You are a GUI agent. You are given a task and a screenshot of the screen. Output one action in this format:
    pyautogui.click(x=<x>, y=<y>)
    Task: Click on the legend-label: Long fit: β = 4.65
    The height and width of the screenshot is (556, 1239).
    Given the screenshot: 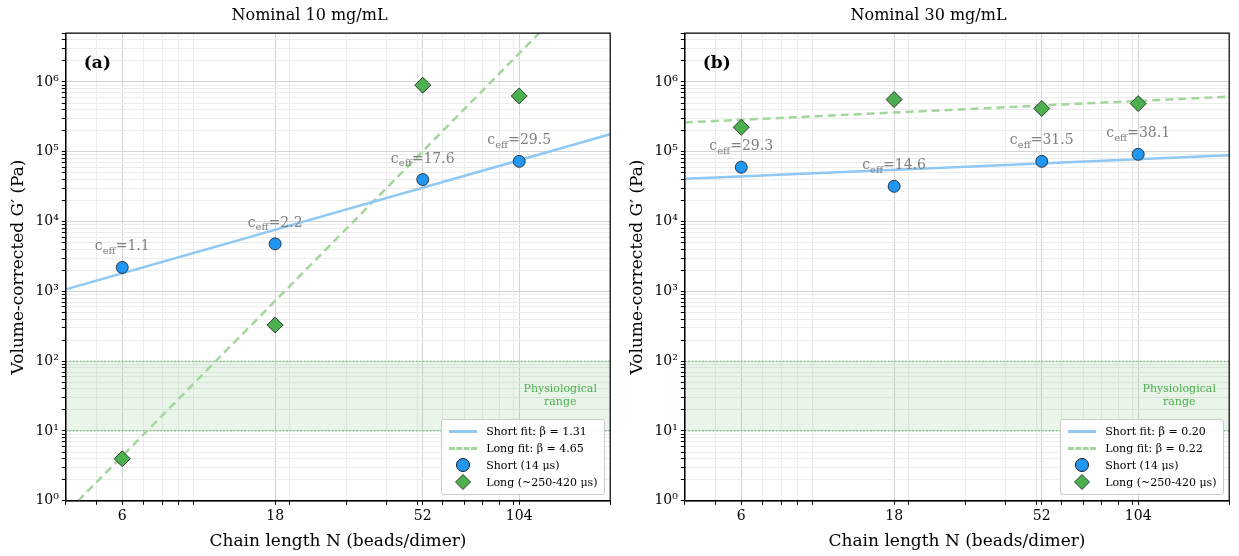 What is the action you would take?
    pyautogui.click(x=535, y=448)
    